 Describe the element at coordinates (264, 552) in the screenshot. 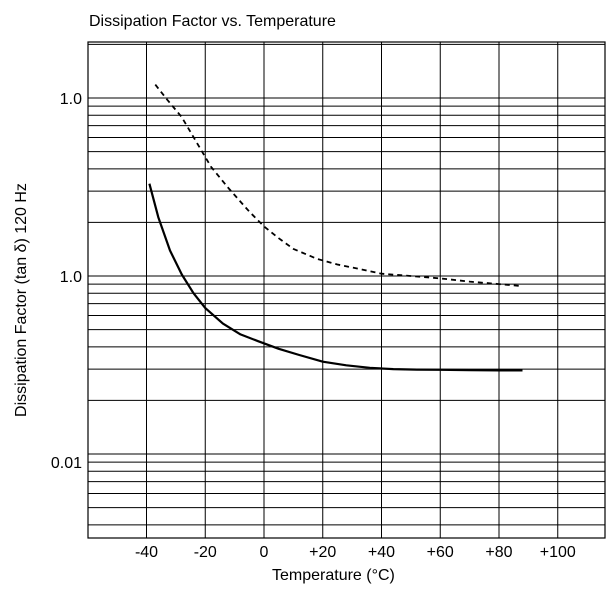

I see `x-tick-label: 0` at that location.